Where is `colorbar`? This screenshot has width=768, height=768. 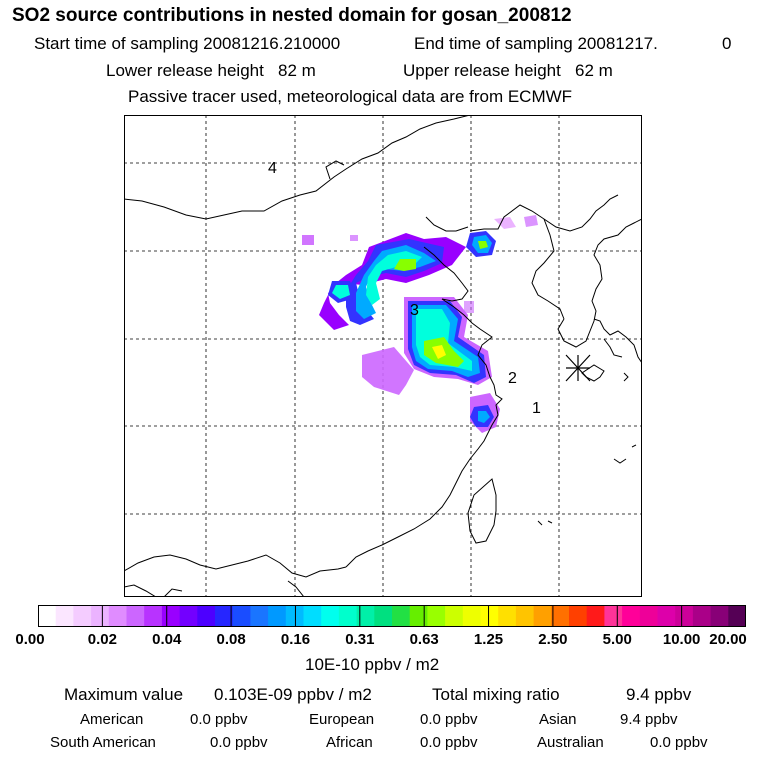 colorbar is located at coordinates (392, 616).